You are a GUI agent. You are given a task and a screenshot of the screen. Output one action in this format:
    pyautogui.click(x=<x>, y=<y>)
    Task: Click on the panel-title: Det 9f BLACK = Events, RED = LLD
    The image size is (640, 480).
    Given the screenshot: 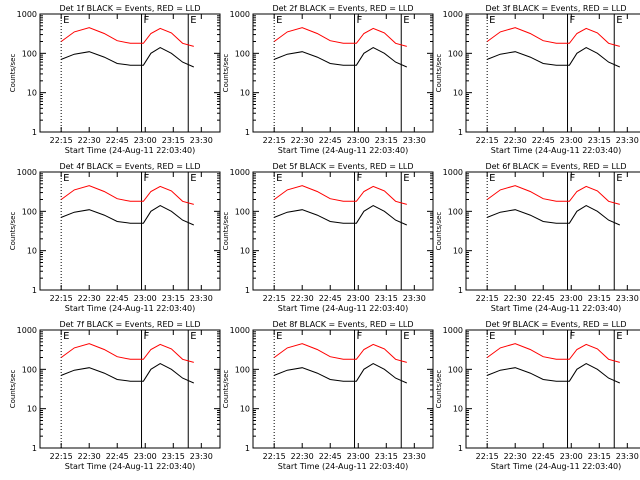 What is the action you would take?
    pyautogui.click(x=555, y=324)
    